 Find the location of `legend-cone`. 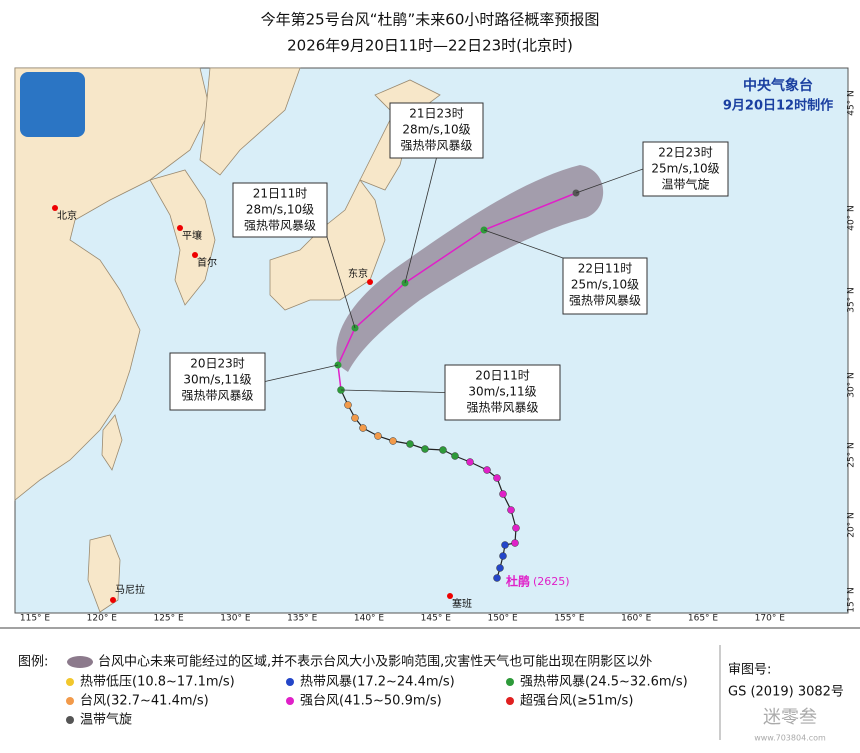

legend-cone is located at coordinates (80, 662).